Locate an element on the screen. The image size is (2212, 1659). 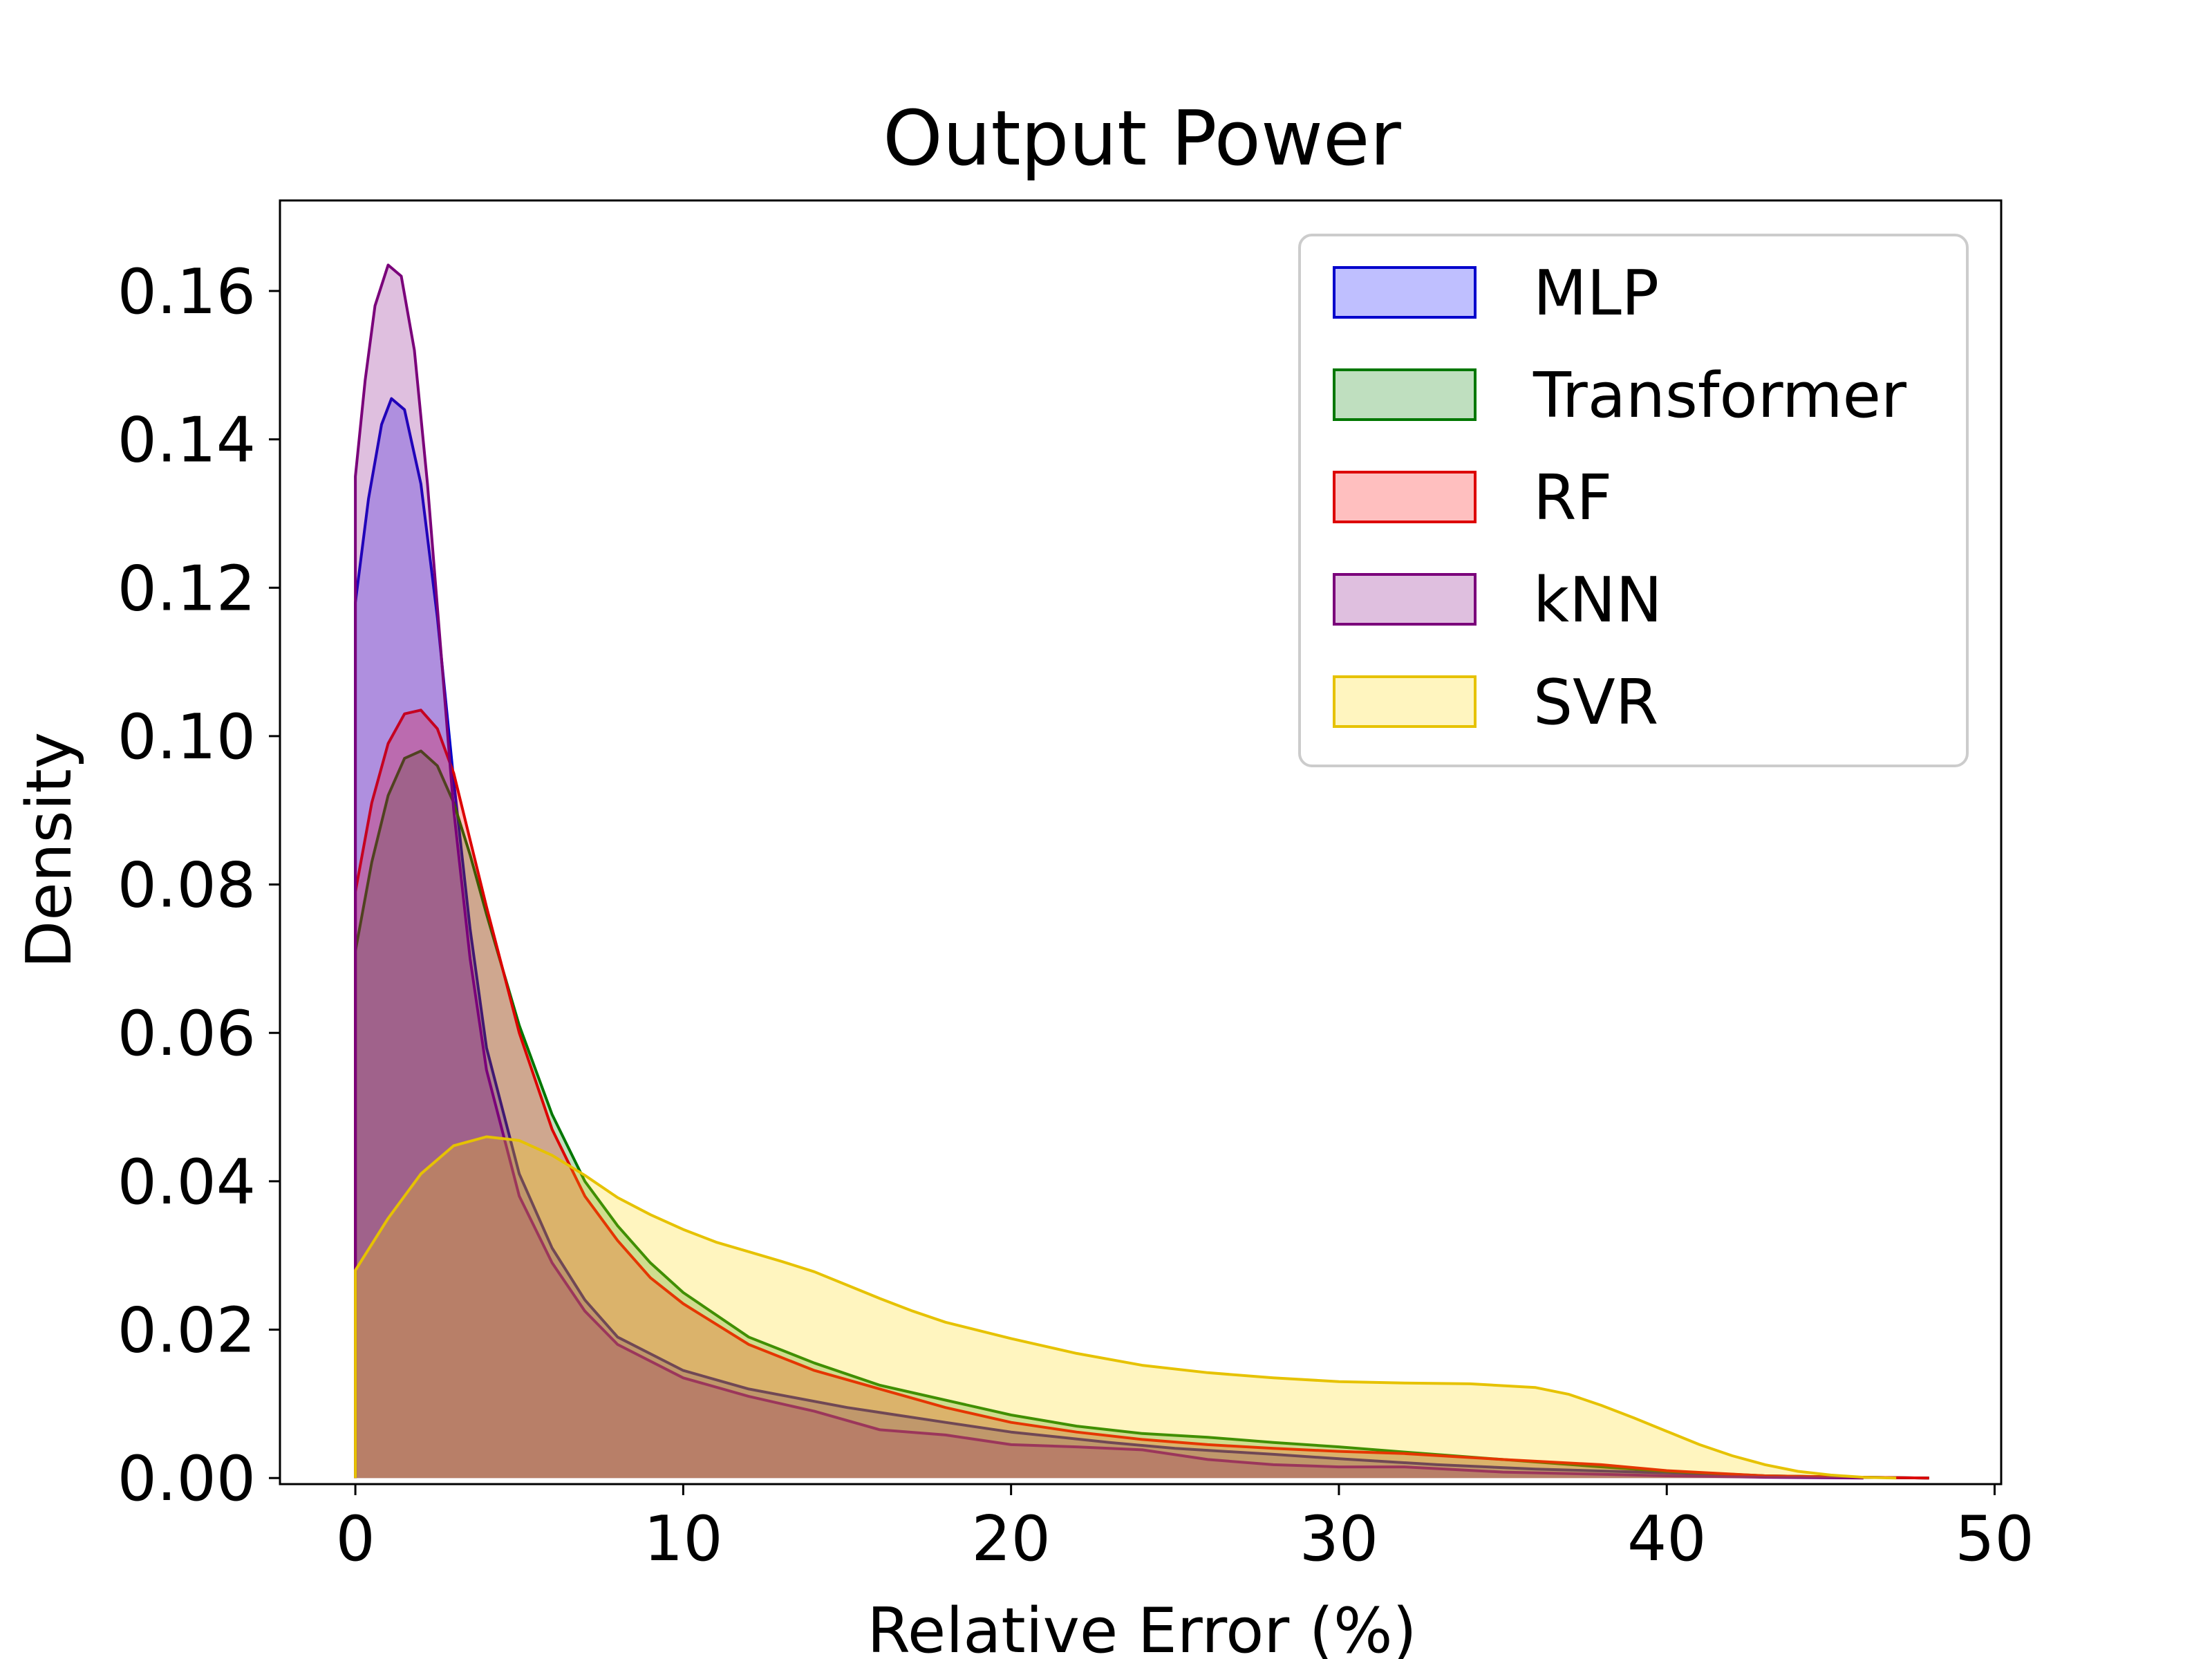
legend-label-svr: SVR is located at coordinates (1596, 702).